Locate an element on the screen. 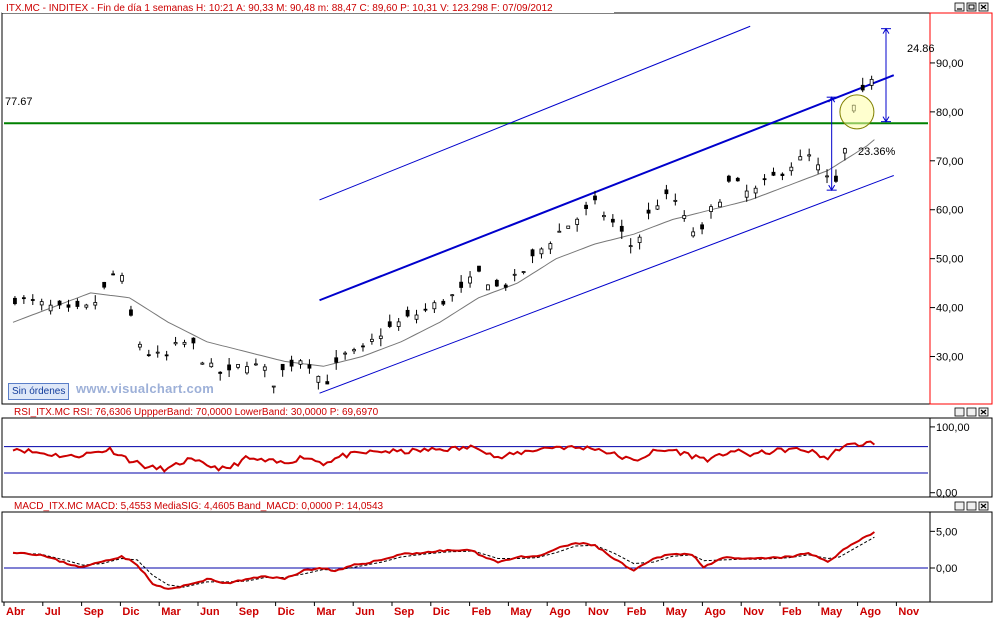  panel-controls-macd is located at coordinates (971, 506).